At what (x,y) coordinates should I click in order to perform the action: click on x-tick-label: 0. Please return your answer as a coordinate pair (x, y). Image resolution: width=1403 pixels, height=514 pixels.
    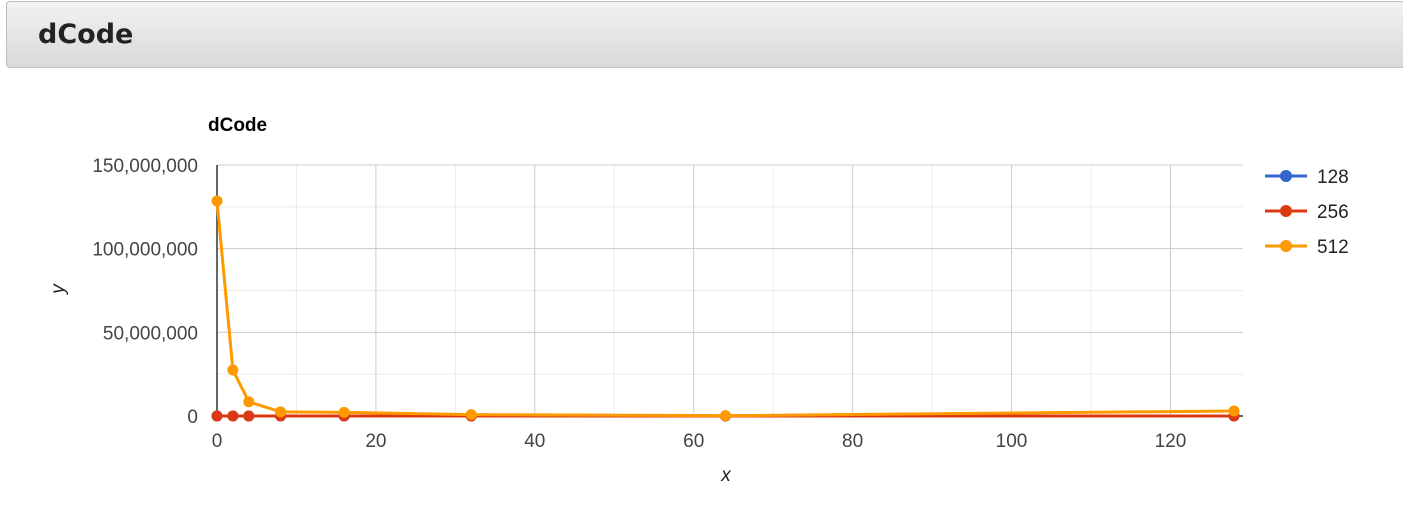
    Looking at the image, I should click on (217, 441).